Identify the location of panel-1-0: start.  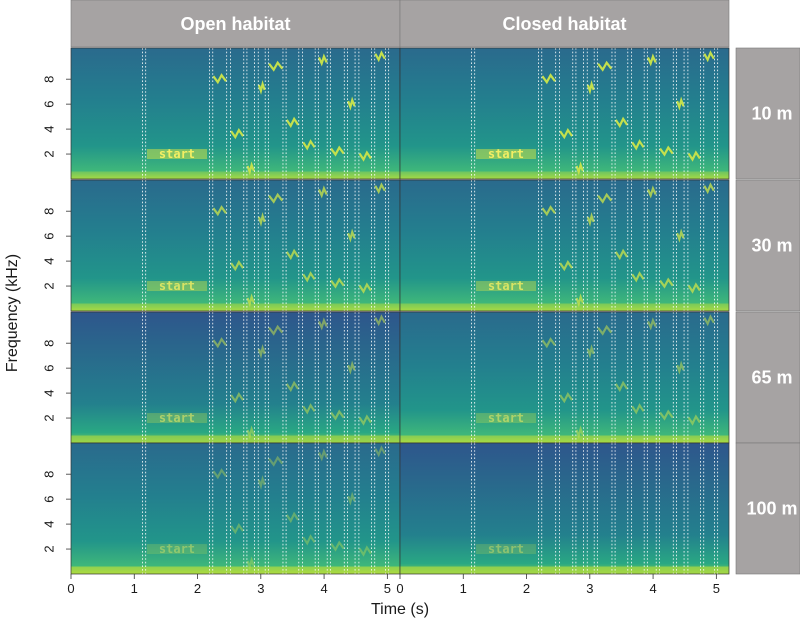
(235, 245).